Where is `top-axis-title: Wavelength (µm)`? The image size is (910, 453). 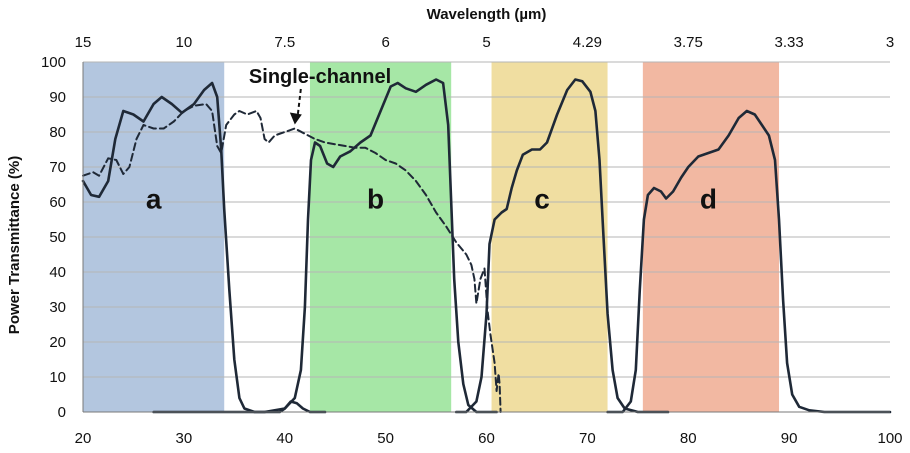 top-axis-title: Wavelength (µm) is located at coordinates (487, 14).